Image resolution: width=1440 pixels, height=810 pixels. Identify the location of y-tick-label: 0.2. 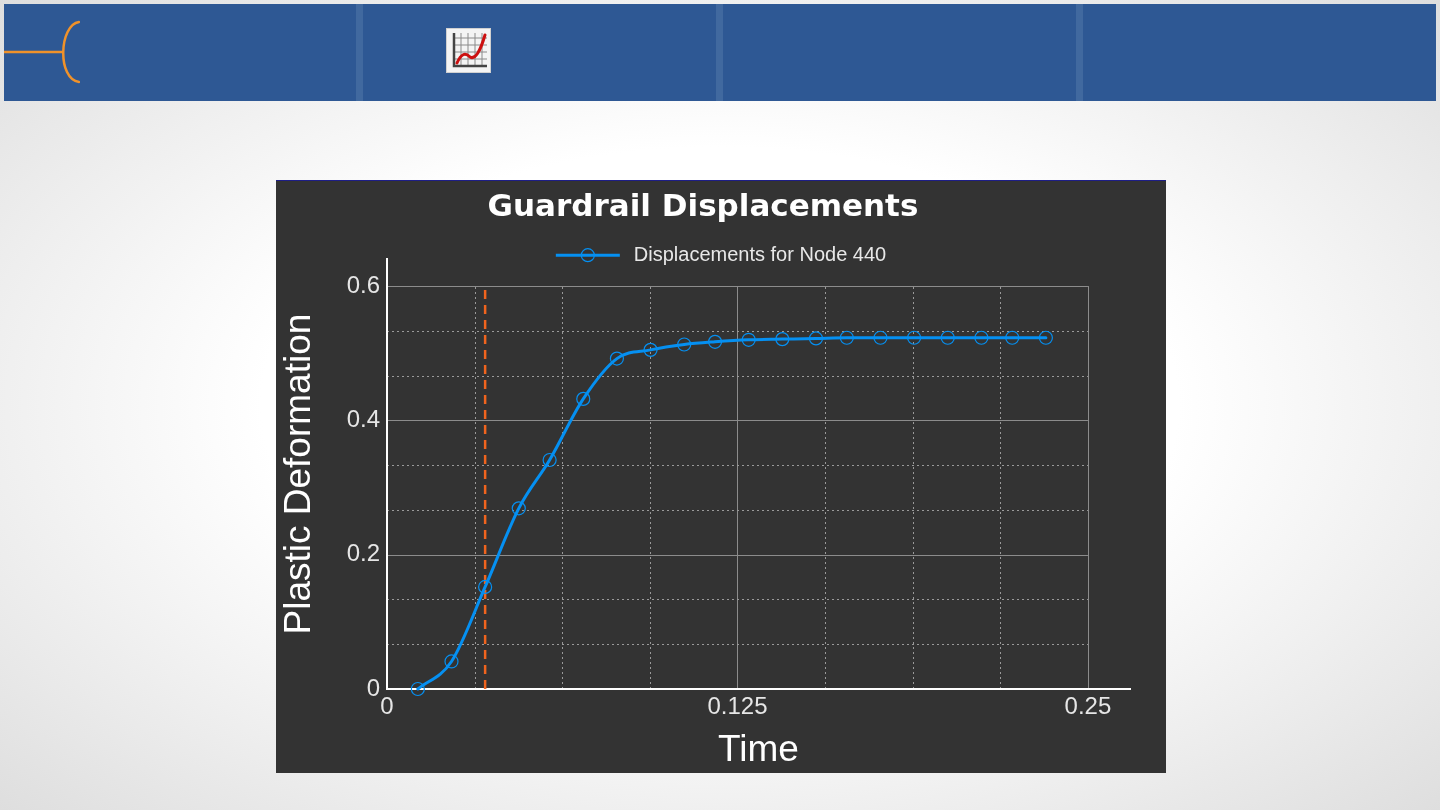
(363, 553).